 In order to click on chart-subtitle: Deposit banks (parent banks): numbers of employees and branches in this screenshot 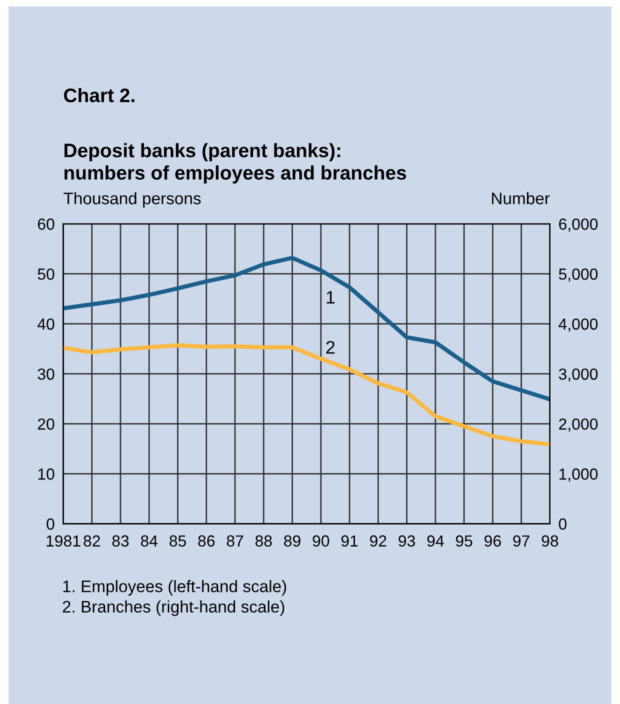, I will do `click(235, 163)`.